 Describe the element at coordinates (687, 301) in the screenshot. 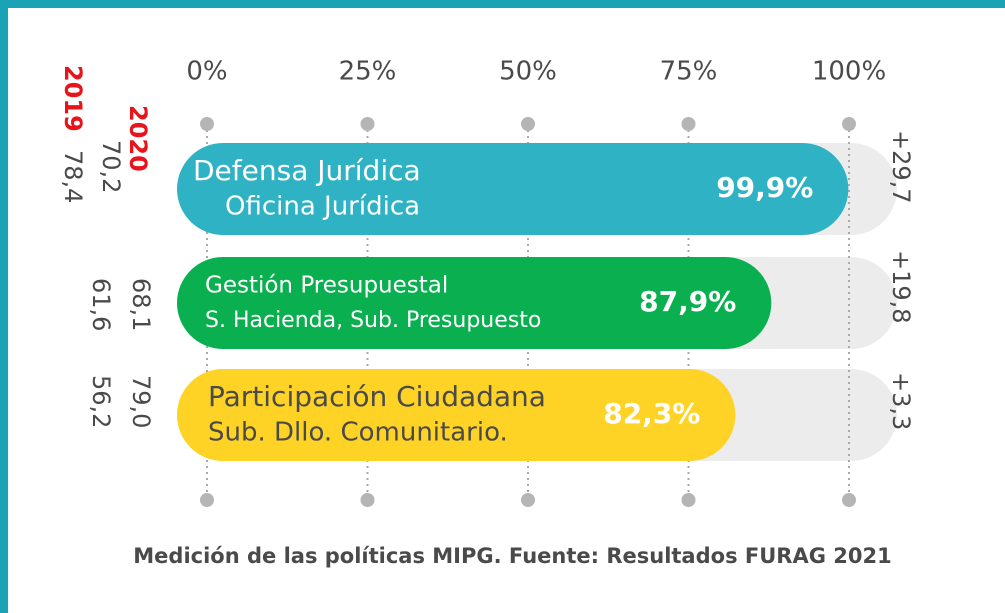

I see `value-label: 87,9%` at that location.